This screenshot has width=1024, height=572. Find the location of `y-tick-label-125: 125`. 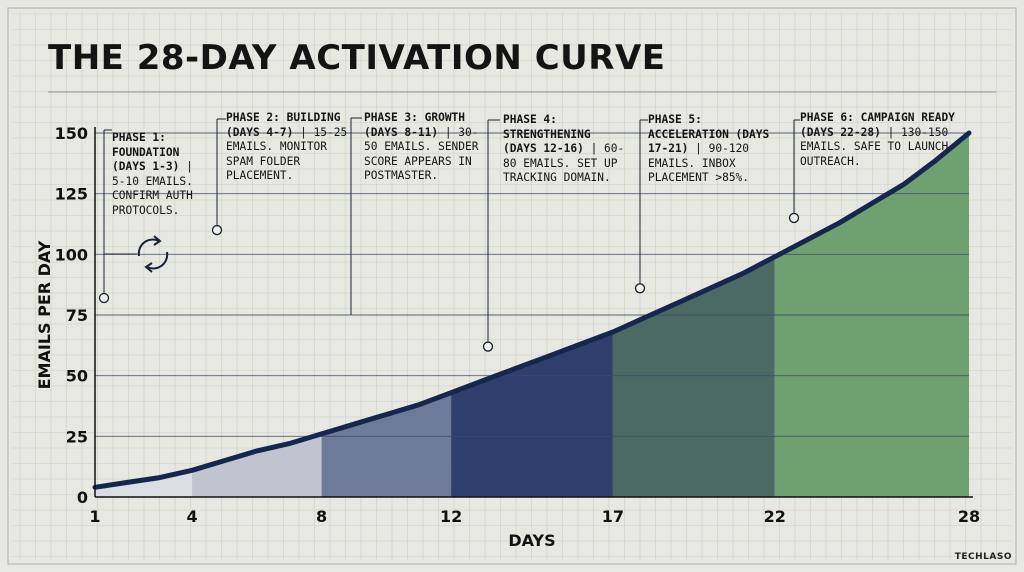

y-tick-label-125: 125 is located at coordinates (71, 194).